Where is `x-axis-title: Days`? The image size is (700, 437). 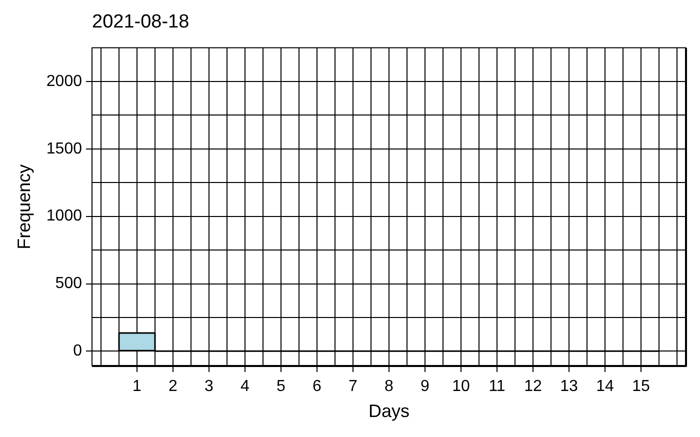 x-axis-title: Days is located at coordinates (389, 411).